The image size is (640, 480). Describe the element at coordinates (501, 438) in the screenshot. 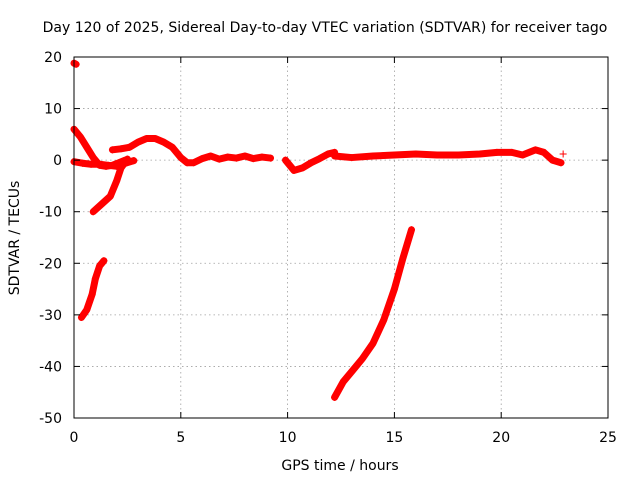

I see `x-tick-label: 20` at that location.